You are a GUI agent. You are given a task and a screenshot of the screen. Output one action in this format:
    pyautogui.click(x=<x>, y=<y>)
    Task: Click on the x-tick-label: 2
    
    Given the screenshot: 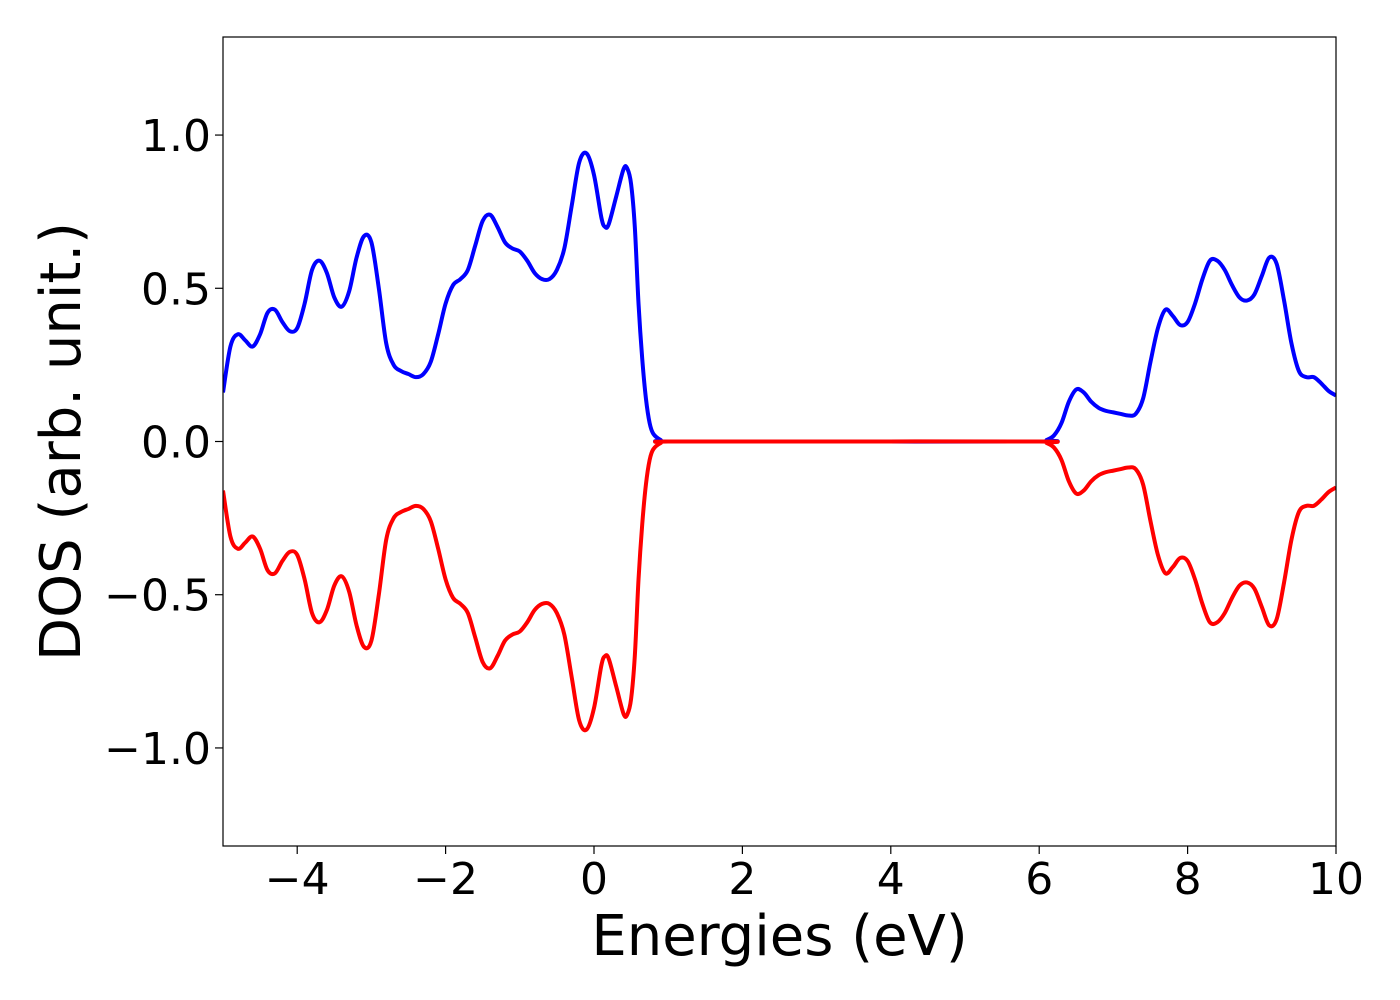 What is the action you would take?
    pyautogui.click(x=742, y=879)
    